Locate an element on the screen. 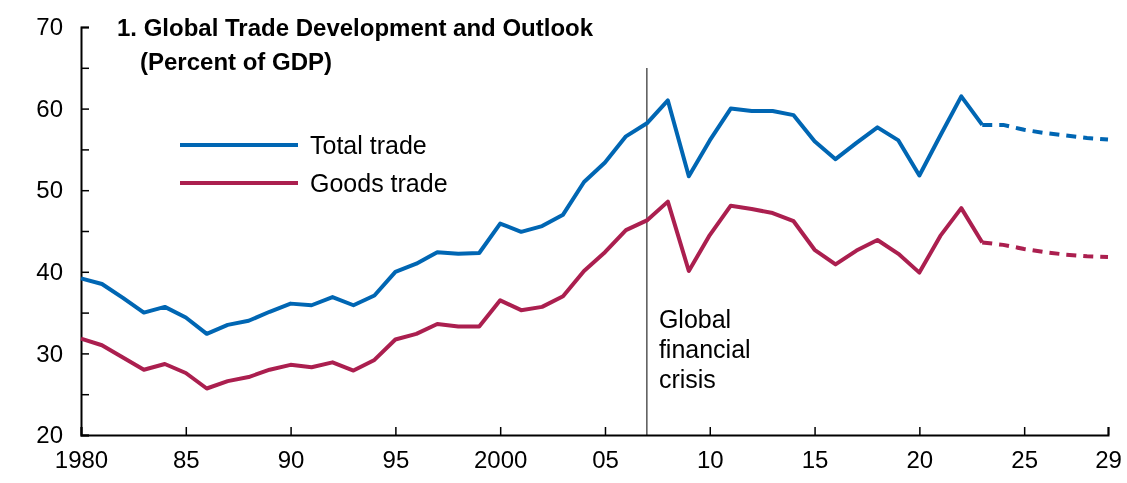 The width and height of the screenshot is (1127, 483). x-tick-label: 95 is located at coordinates (396, 460).